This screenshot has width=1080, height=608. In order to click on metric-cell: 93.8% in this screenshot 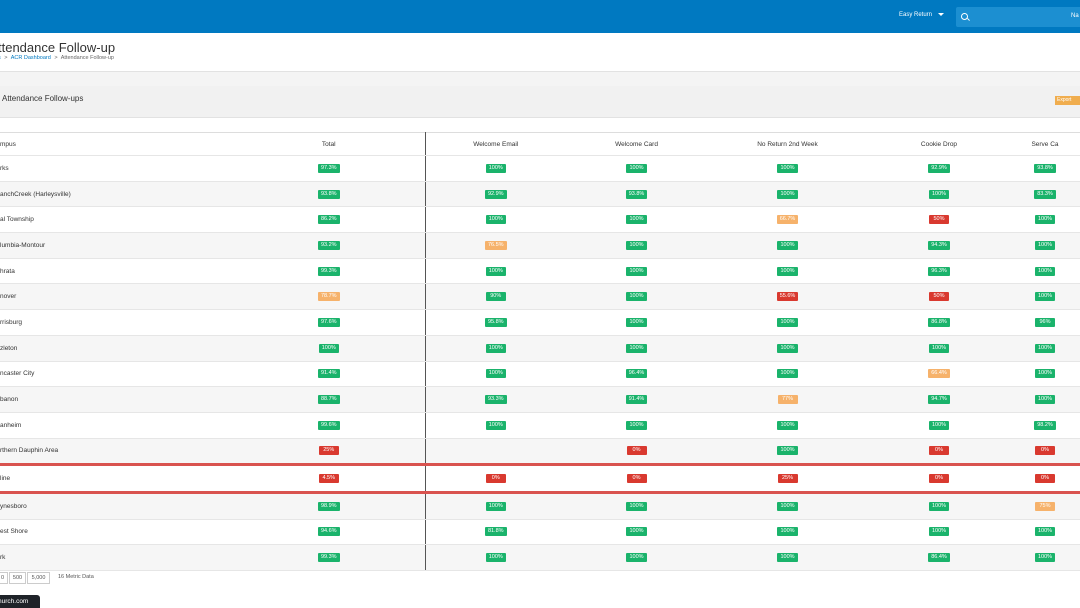, I will do `click(1045, 168)`.